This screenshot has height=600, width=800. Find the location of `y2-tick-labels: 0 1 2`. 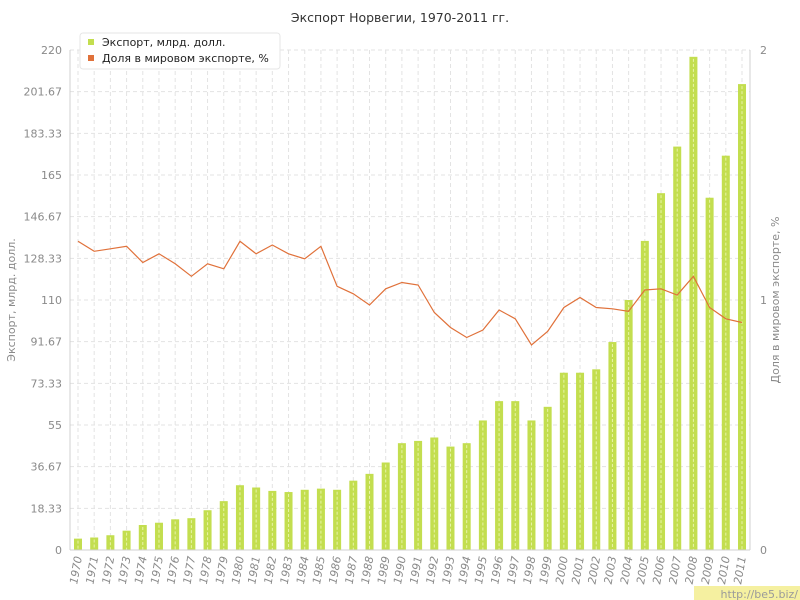

y2-tick-labels: 0 1 2 is located at coordinates (763, 300).